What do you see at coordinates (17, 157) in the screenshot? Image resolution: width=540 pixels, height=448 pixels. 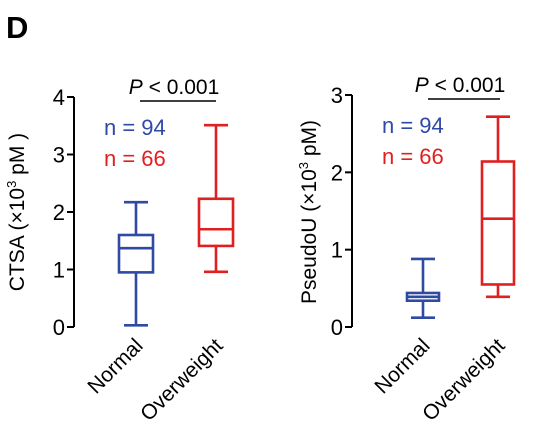 I see `y-axis-label-unit: pM )` at bounding box center [17, 157].